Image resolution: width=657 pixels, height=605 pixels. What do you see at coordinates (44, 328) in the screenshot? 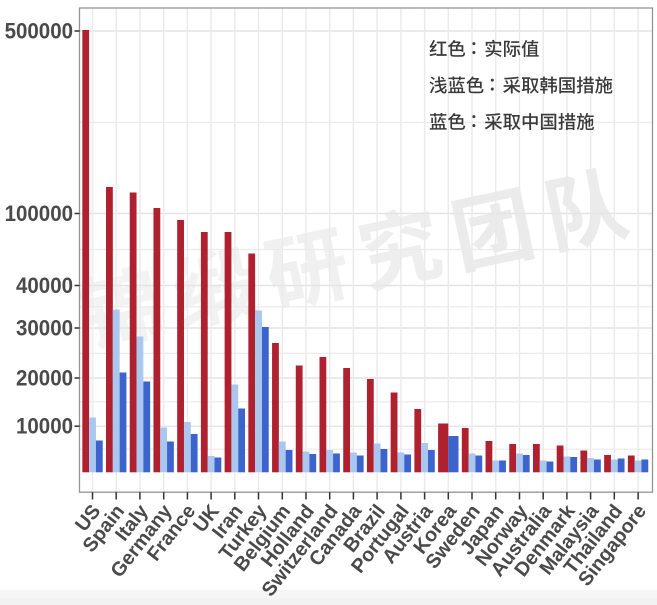
I see `svg-text: 30000` at bounding box center [44, 328].